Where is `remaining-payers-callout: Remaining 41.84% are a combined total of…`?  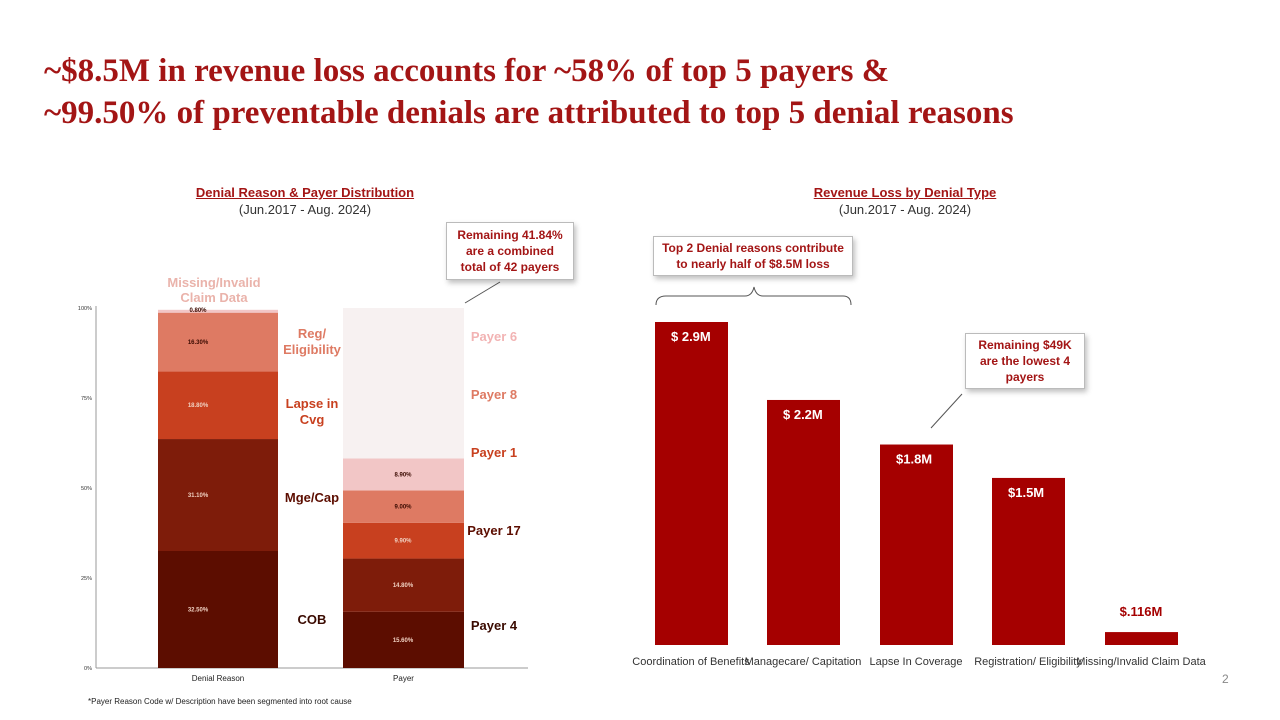
remaining-payers-callout: Remaining 41.84% are a combined total of… is located at coordinates (510, 251).